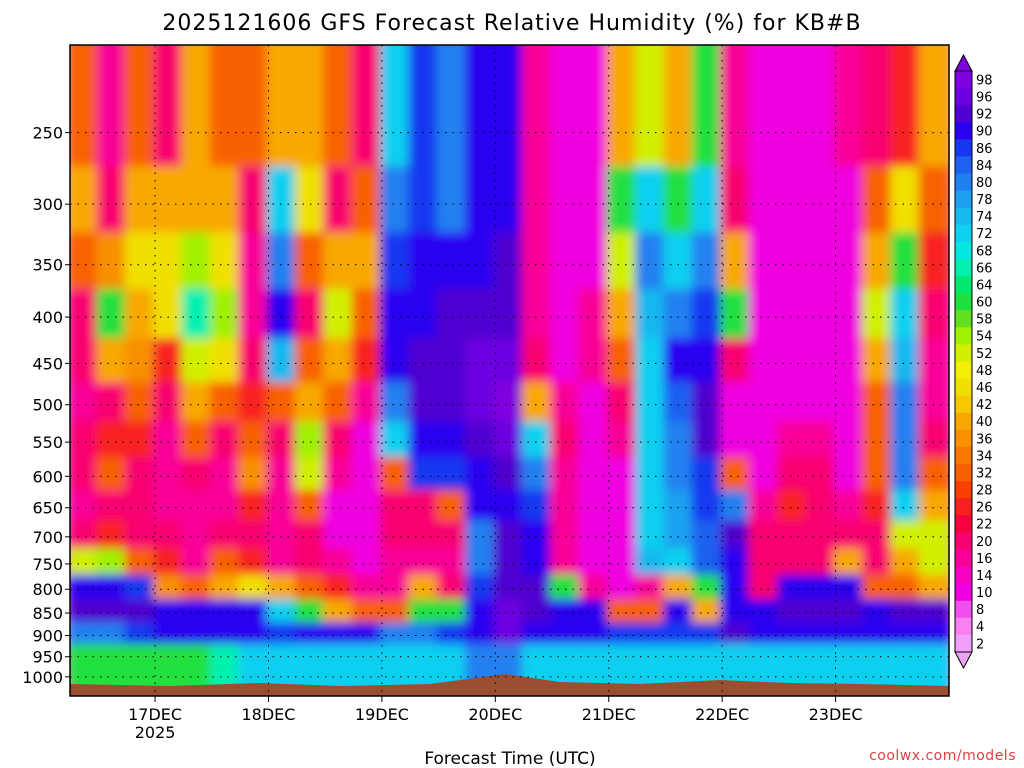  Describe the element at coordinates (984, 371) in the screenshot. I see `colorbar-label: 48` at that location.